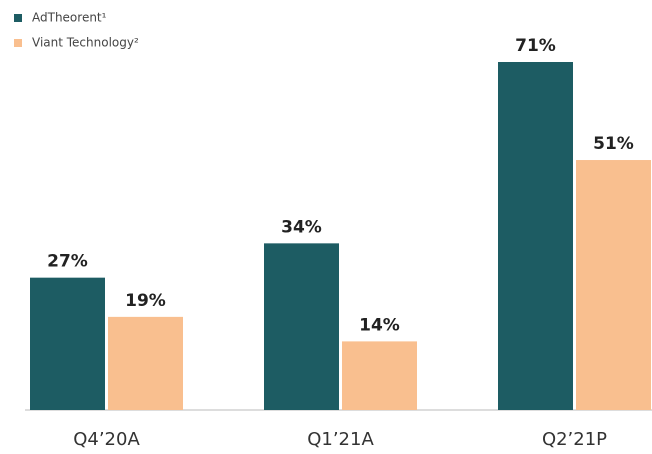 The height and width of the screenshot is (454, 652). Describe the element at coordinates (301, 227) in the screenshot. I see `value-label: 34%` at that location.